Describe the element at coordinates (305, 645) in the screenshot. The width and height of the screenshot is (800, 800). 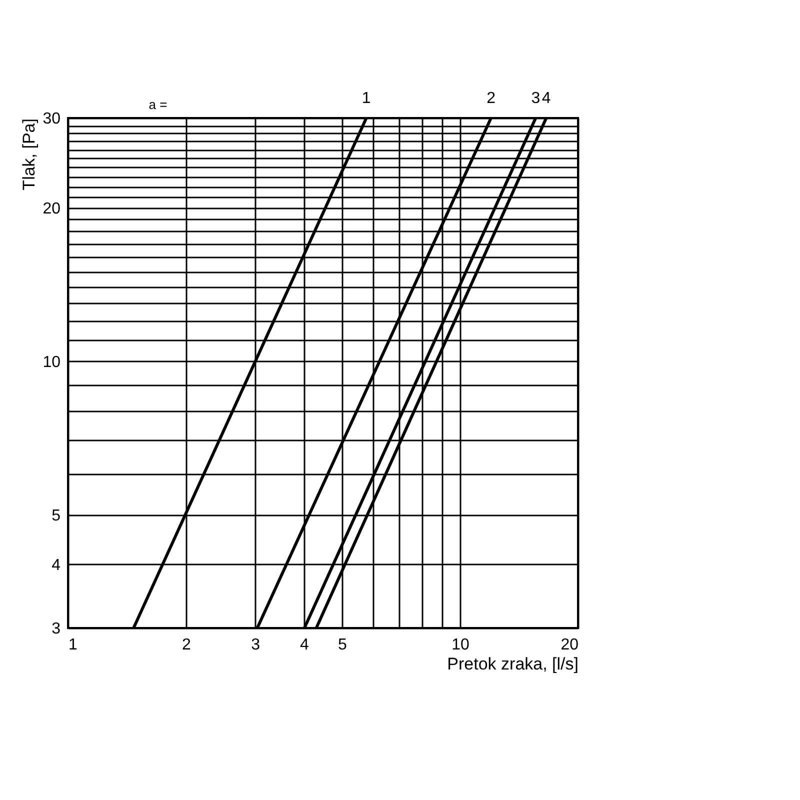
I see `x-tick-label: 4` at that location.